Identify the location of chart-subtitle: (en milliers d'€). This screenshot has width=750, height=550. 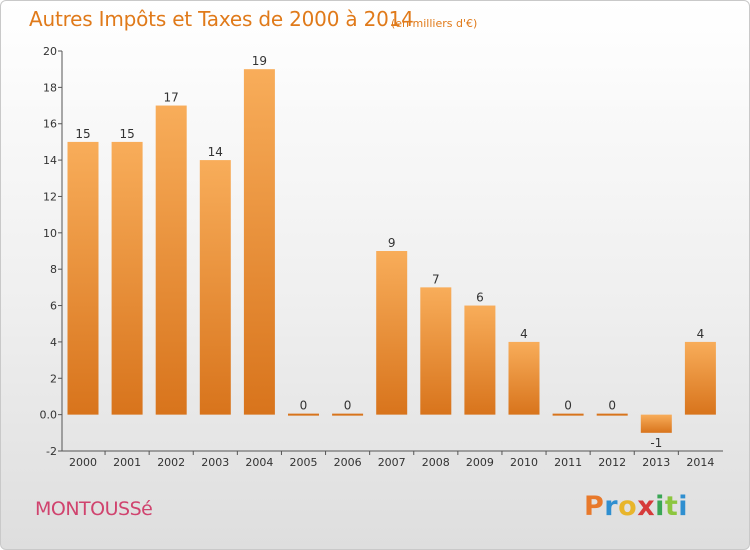
(434, 23).